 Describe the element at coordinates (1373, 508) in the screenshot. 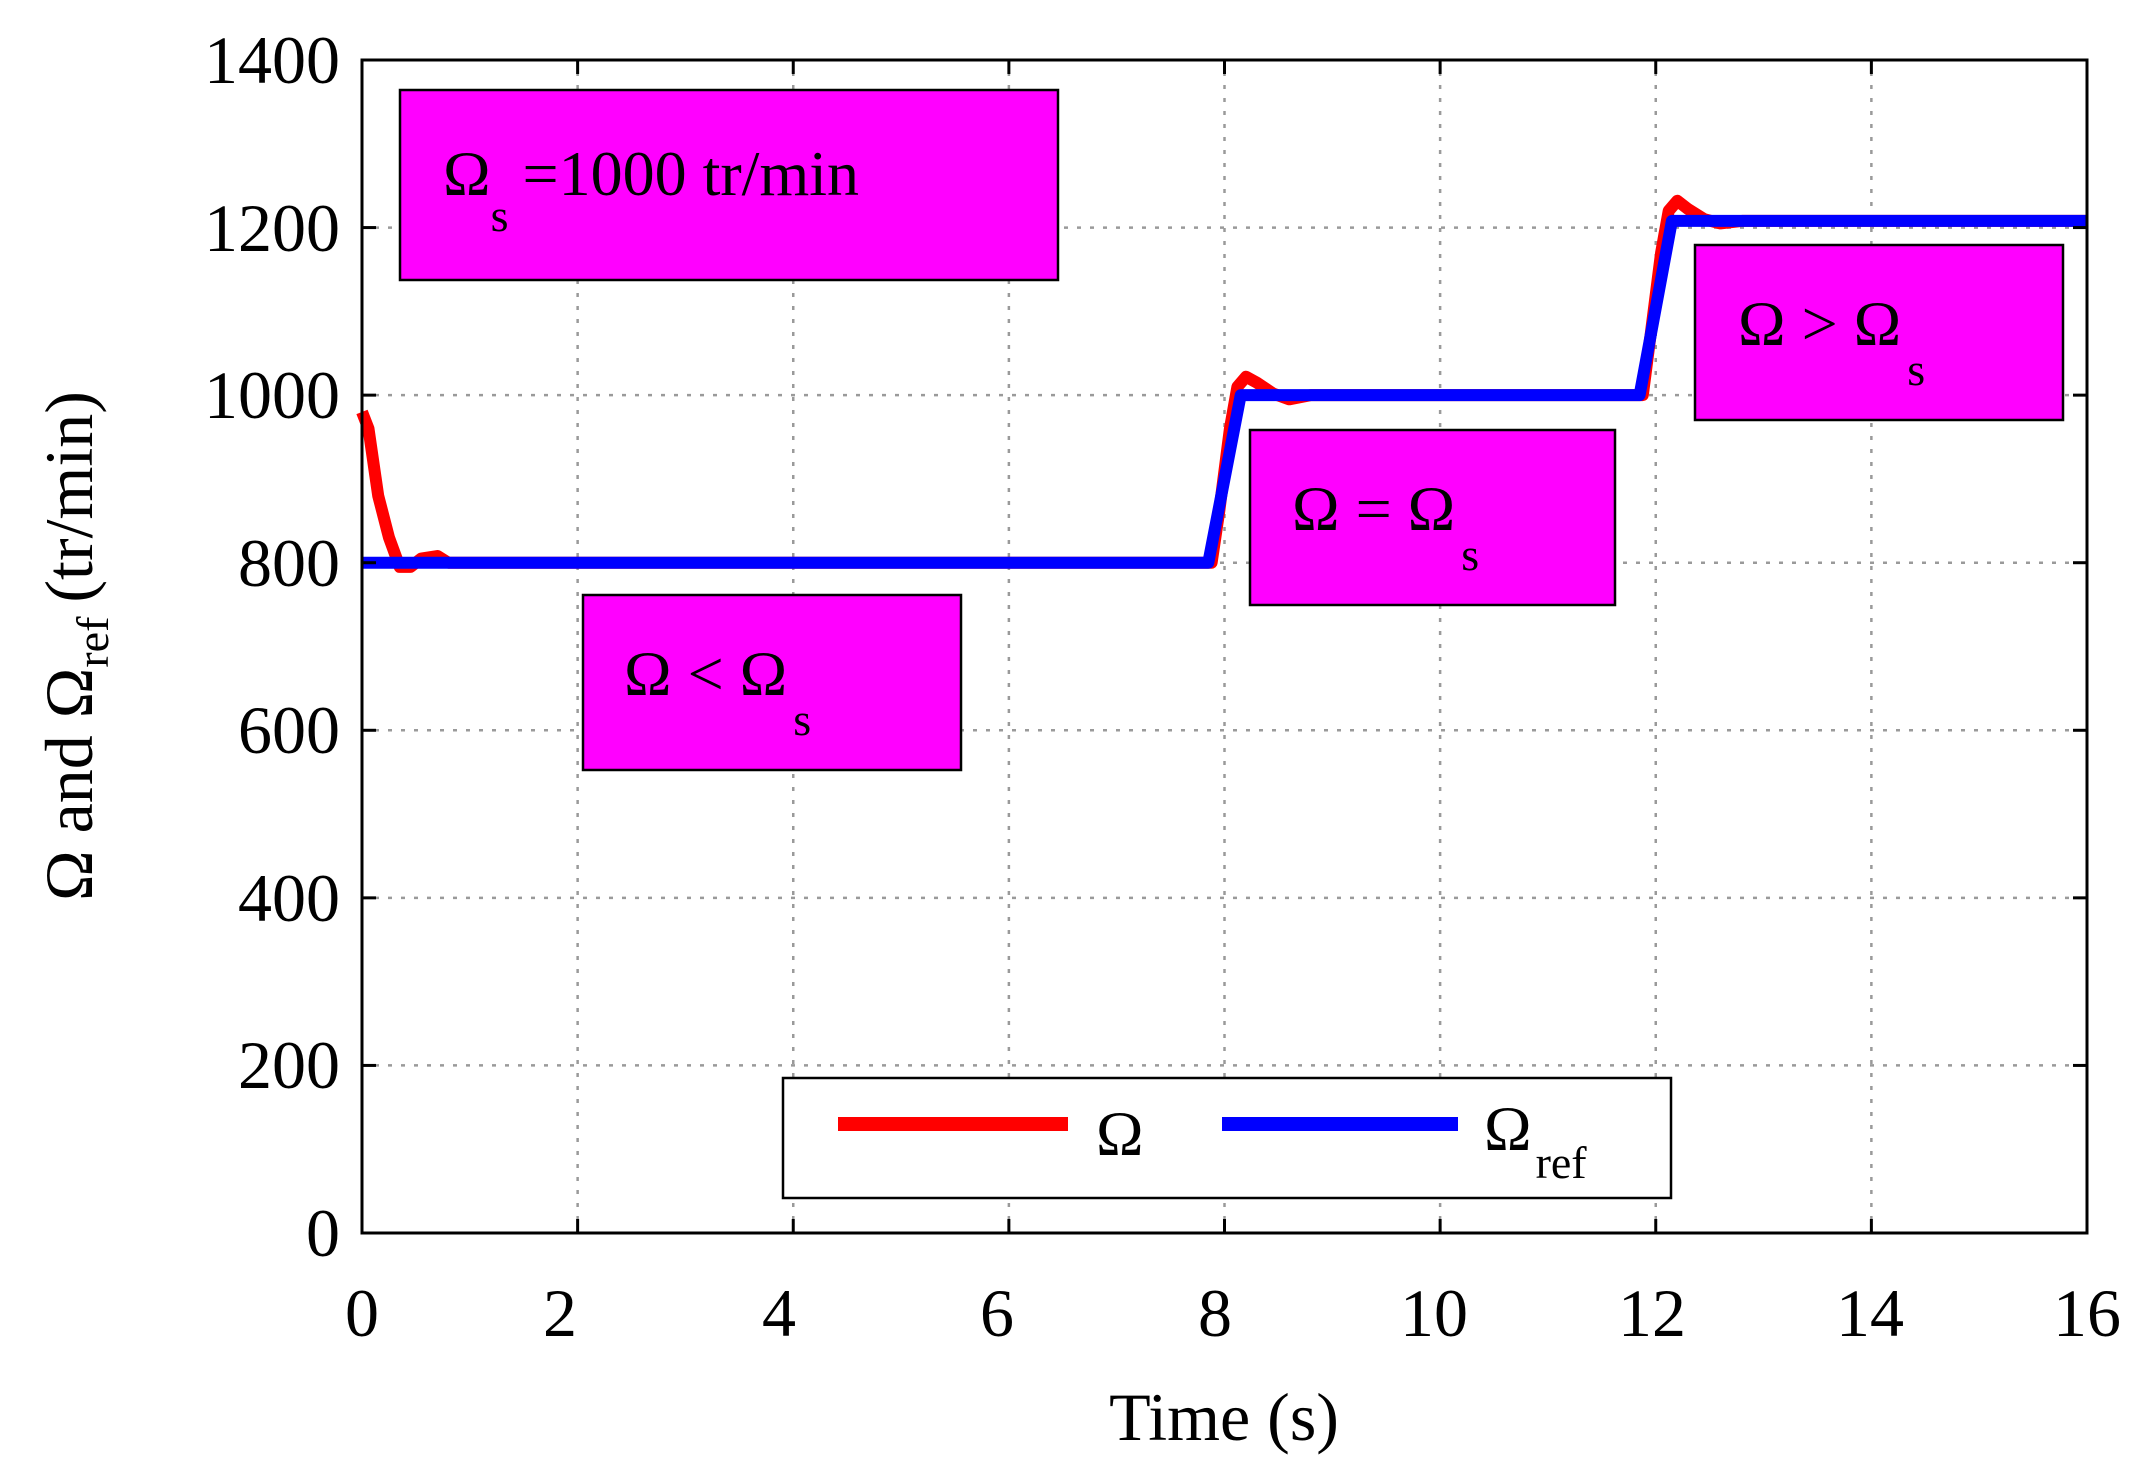

I see `annotation-main: Ω = Ω` at that location.